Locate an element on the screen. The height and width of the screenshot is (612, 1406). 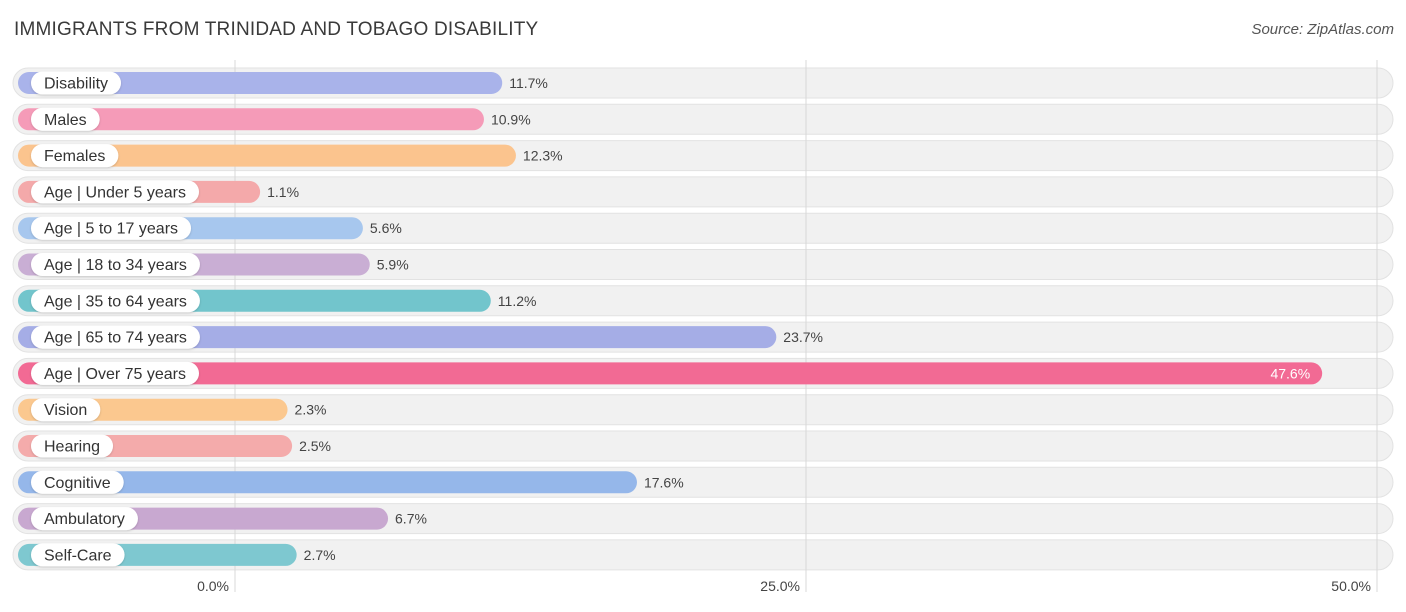
category-label: Age | 18 to 34 years is located at coordinates (115, 265).